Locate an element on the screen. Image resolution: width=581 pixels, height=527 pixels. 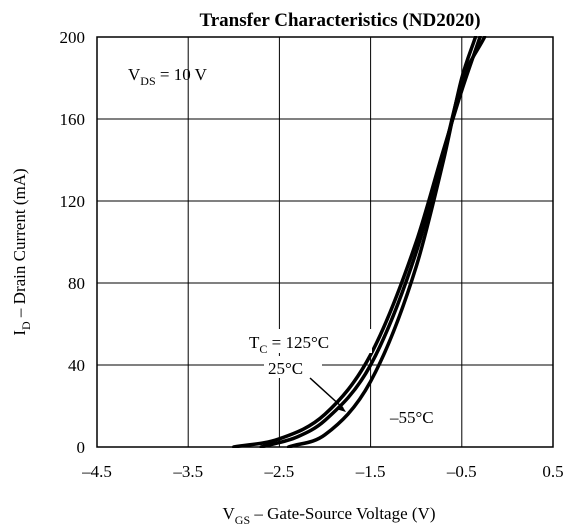
chart-title: Transfer Characteristics (ND2020) is located at coordinates (339, 20).